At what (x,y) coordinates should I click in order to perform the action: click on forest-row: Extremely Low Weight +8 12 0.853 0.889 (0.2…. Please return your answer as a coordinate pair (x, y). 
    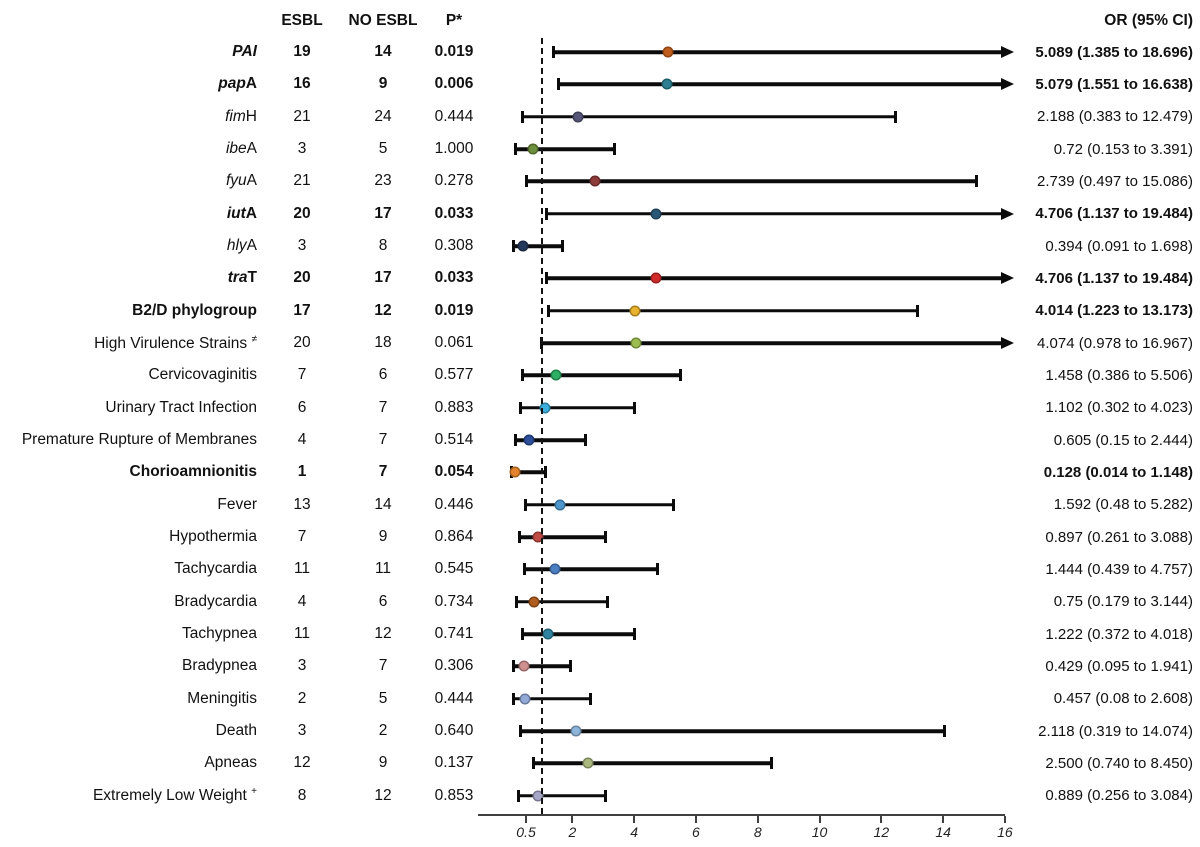
    Looking at the image, I should click on (600, 796).